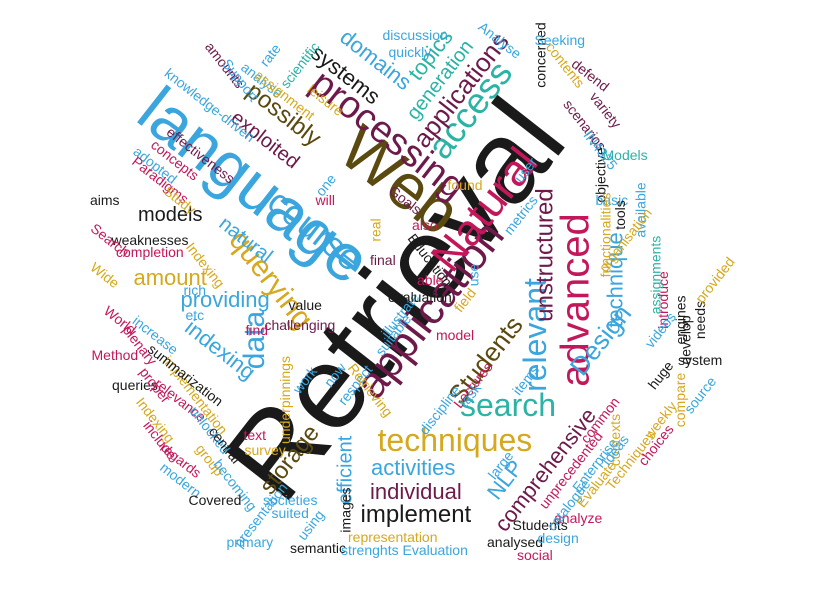 The height and width of the screenshot is (594, 840). Describe the element at coordinates (265, 450) in the screenshot. I see `word-survey: survey` at that location.